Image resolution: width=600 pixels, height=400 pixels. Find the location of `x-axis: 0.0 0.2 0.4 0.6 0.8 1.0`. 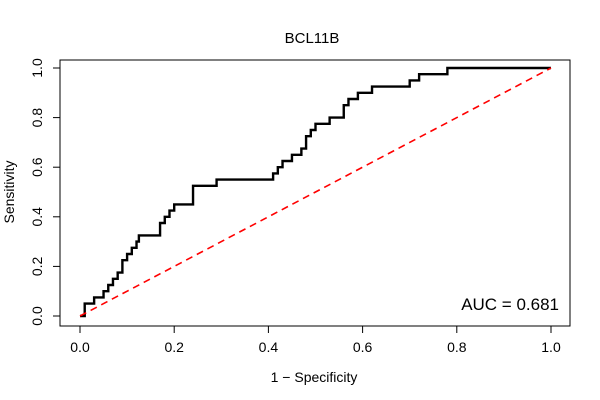

x-axis: 0.0 0.2 0.4 0.6 0.8 1.0 is located at coordinates (315, 340).